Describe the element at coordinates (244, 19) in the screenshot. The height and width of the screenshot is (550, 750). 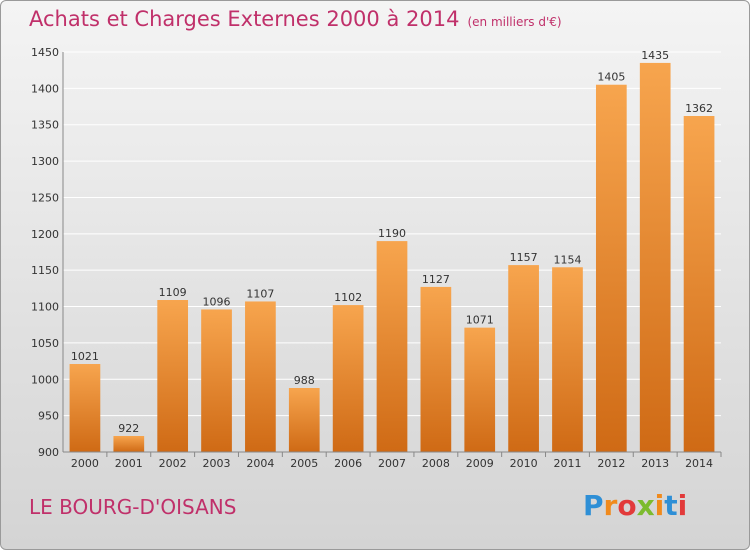
I see `chart-title-text: Achats et Charges Externes 2000 à 2014` at that location.